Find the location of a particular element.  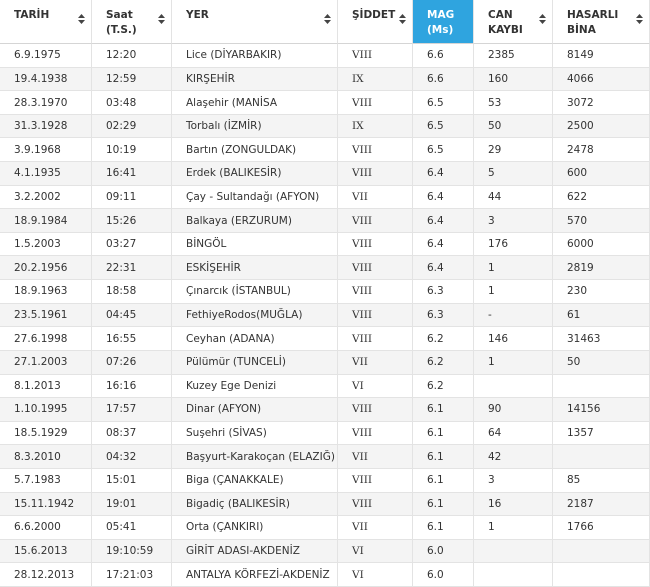

table-cell: 6.9.1975 is located at coordinates (46, 56).